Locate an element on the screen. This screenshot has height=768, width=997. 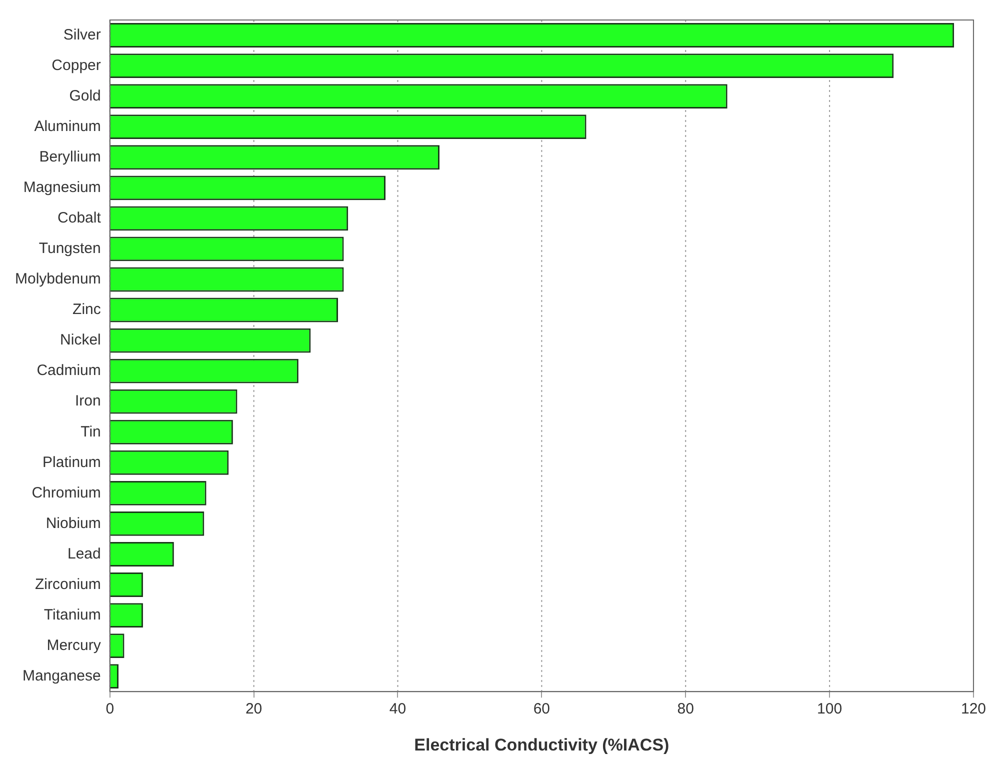
y-tick-label: Chromium is located at coordinates (66, 493).